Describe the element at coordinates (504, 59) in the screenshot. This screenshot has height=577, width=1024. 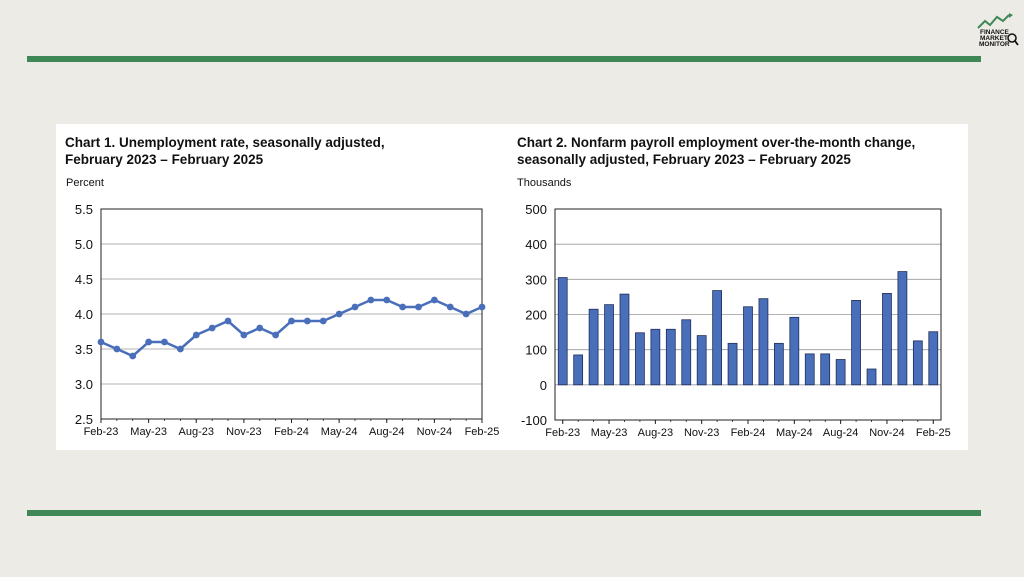
I see `top-divider` at that location.